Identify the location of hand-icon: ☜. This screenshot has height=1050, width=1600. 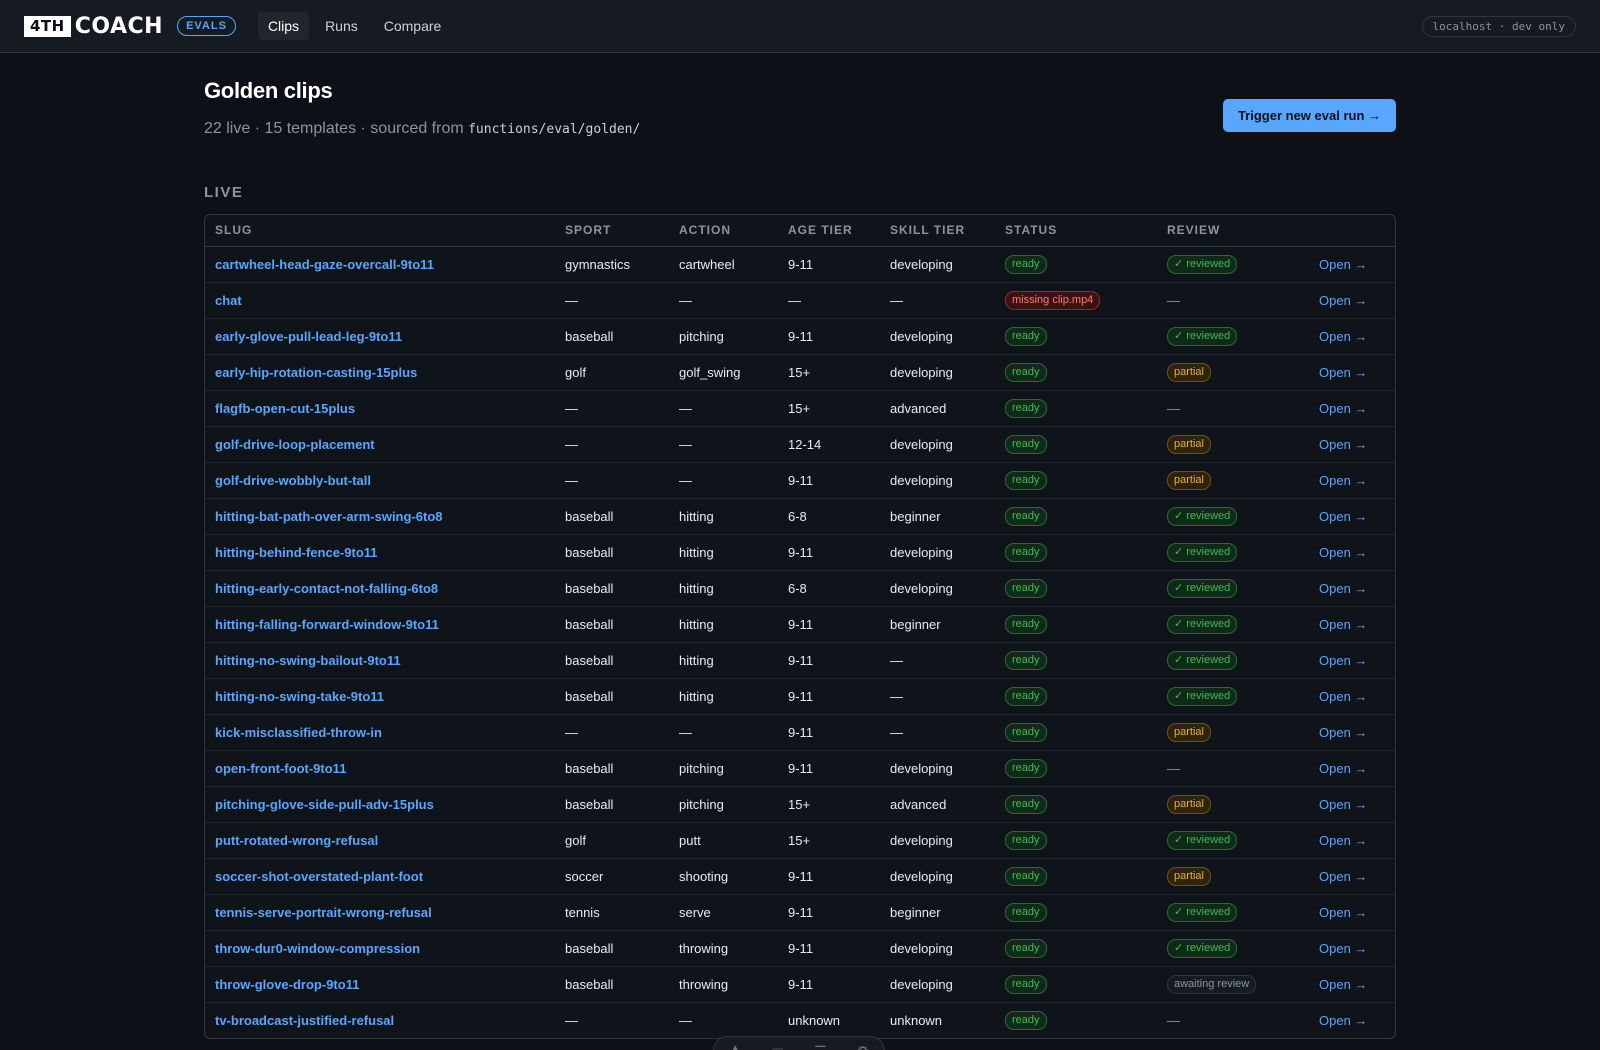
(777, 1046).